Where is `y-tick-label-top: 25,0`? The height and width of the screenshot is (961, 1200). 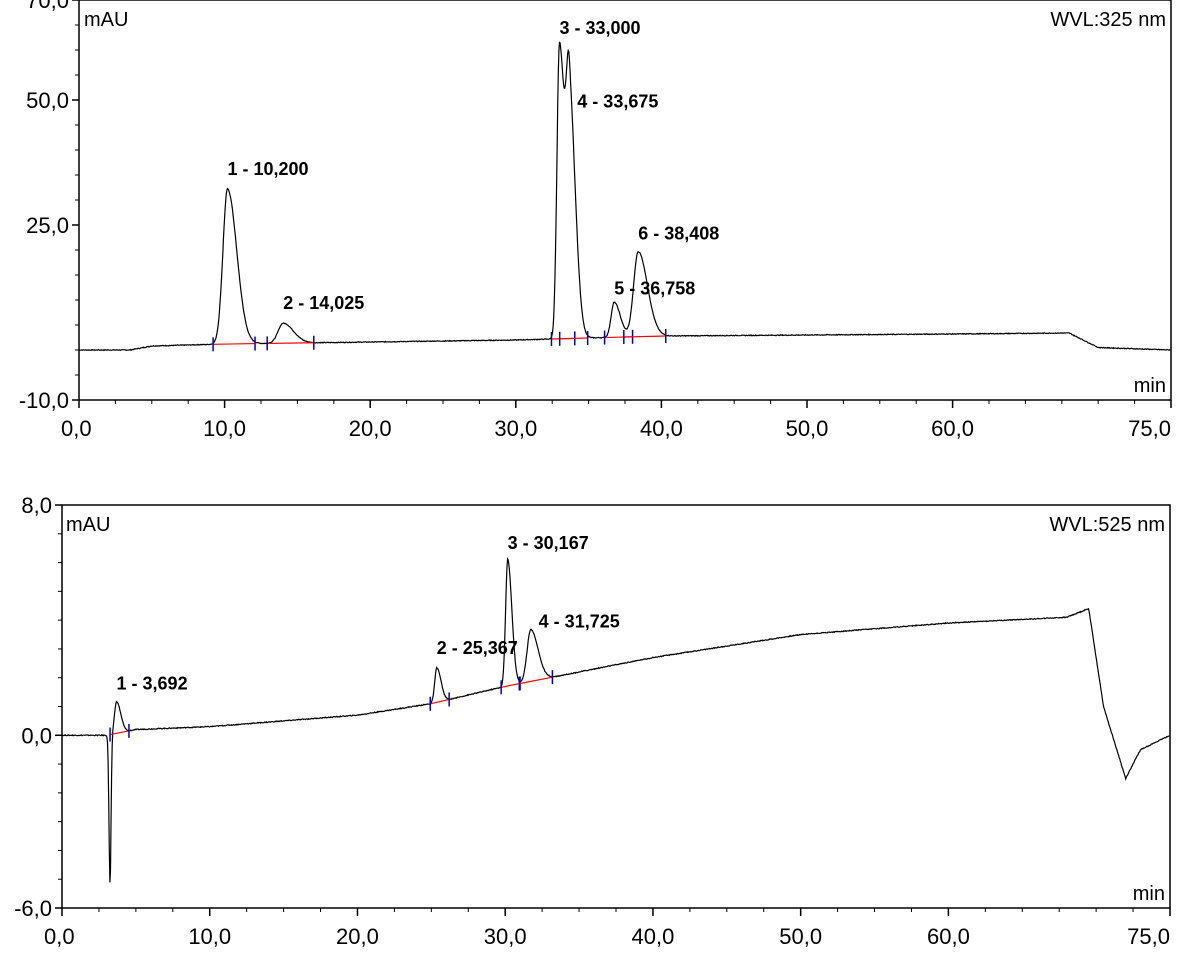
y-tick-label-top: 25,0 is located at coordinates (47, 225).